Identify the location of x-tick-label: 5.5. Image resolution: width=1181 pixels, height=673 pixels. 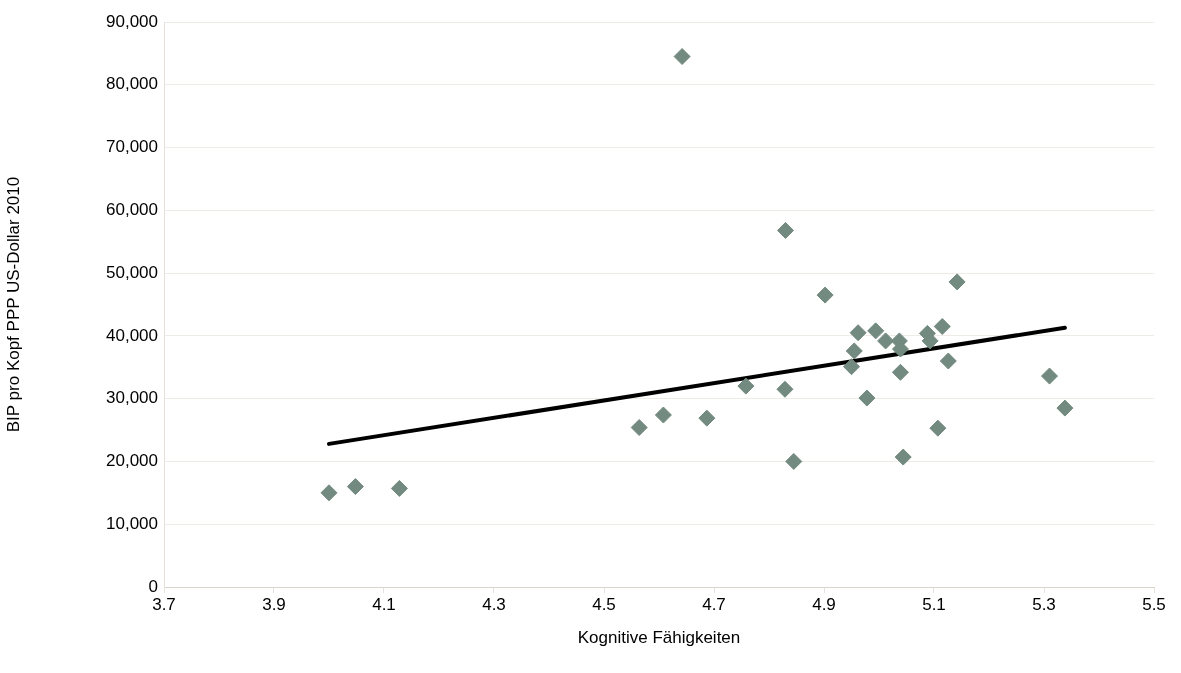
(1154, 604).